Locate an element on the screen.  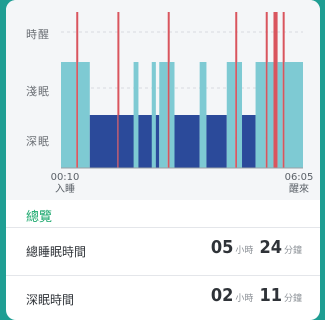
end-time-label: 06:05 醒來 is located at coordinates (299, 184).